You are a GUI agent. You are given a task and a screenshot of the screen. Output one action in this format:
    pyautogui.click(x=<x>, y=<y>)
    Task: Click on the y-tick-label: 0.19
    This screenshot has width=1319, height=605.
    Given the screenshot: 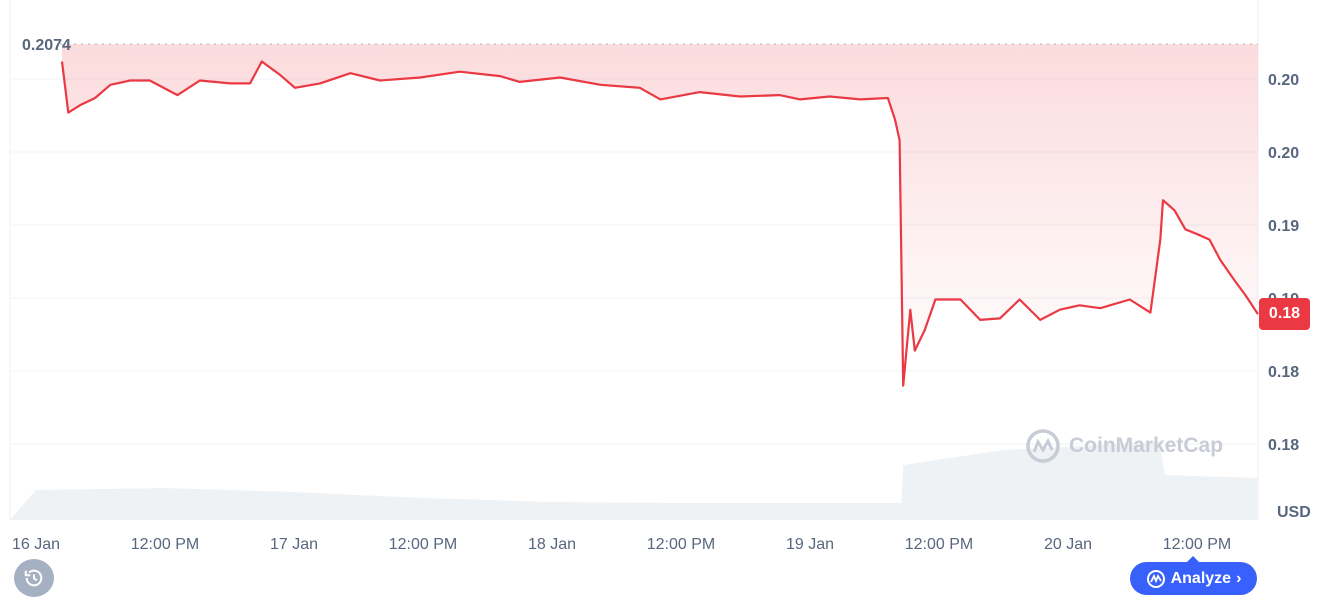 What is the action you would take?
    pyautogui.click(x=1283, y=226)
    